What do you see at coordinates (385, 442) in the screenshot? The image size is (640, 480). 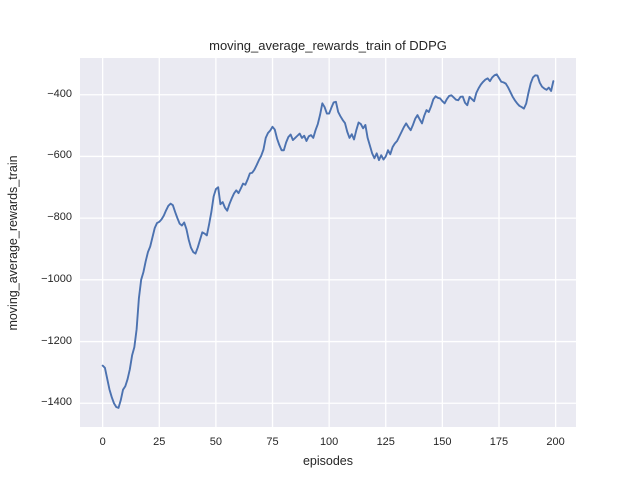 I see `x-tick-label: 125` at bounding box center [385, 442].